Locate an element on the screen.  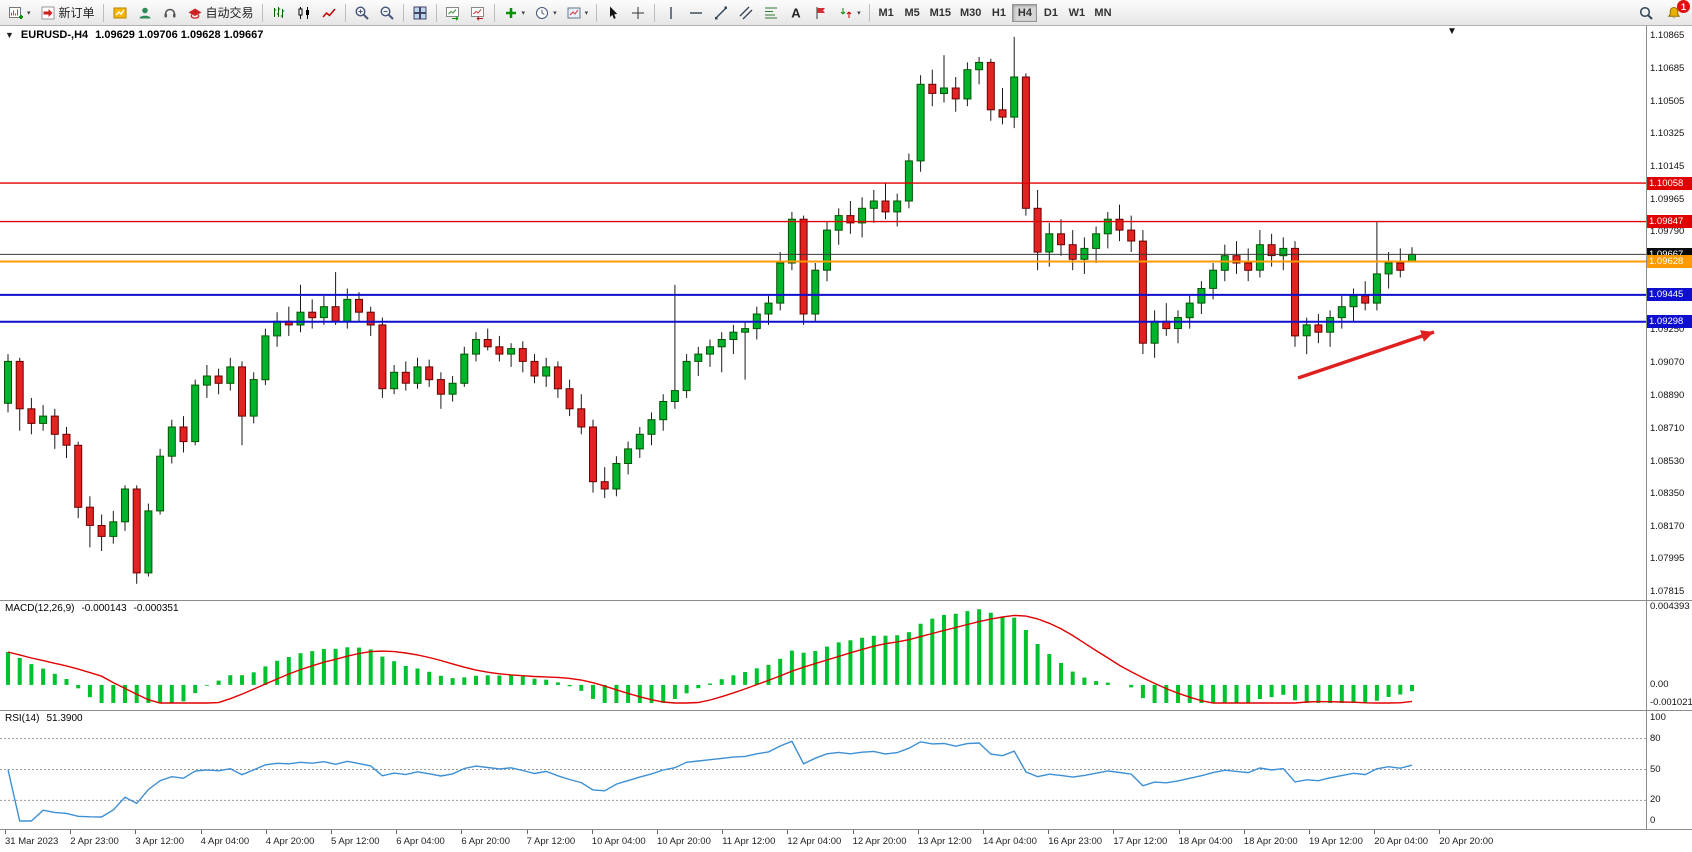
bell-icon is located at coordinates (1674, 12).